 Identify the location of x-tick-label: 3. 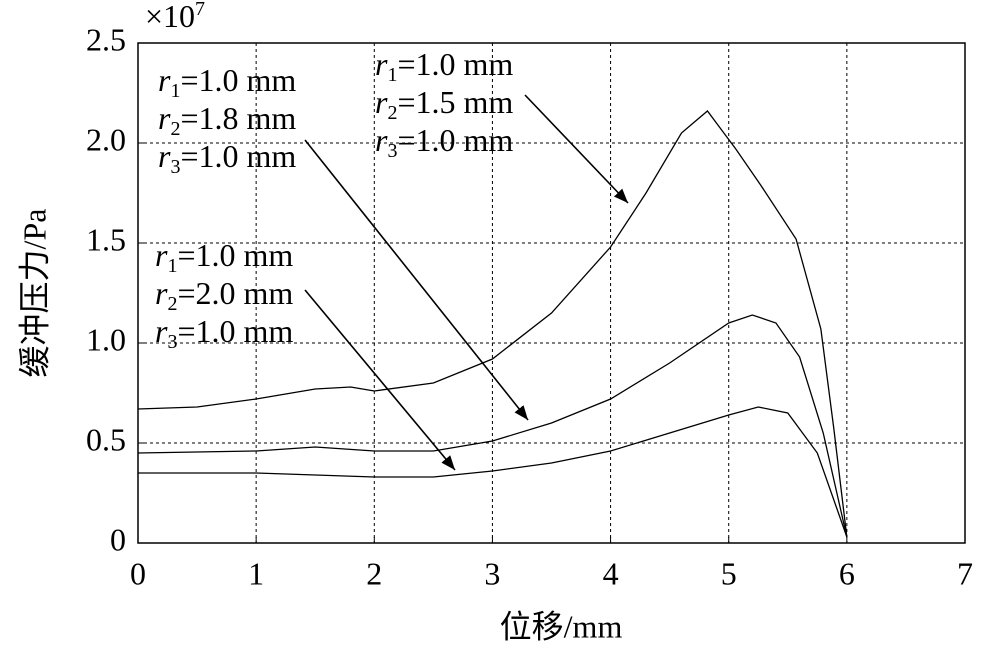
(492, 573).